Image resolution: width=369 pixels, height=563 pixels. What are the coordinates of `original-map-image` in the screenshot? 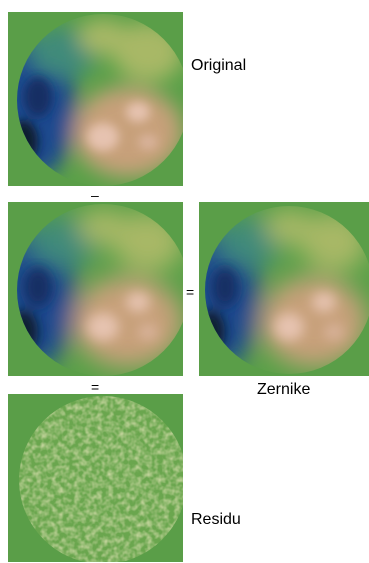 It's located at (95, 99).